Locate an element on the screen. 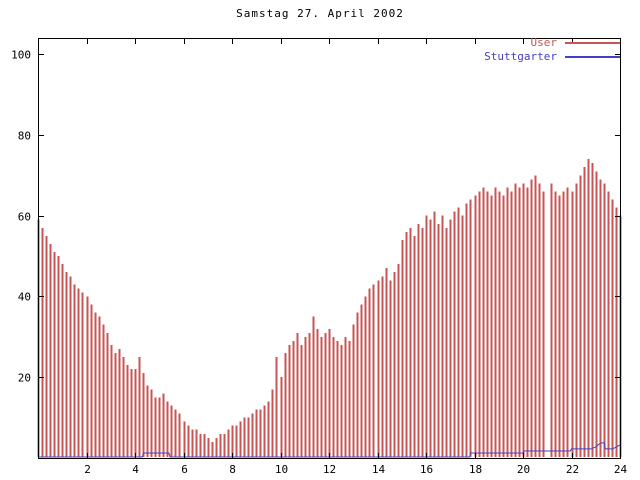  legend-label-stuttgarter: Stuttgarter is located at coordinates (520, 56).